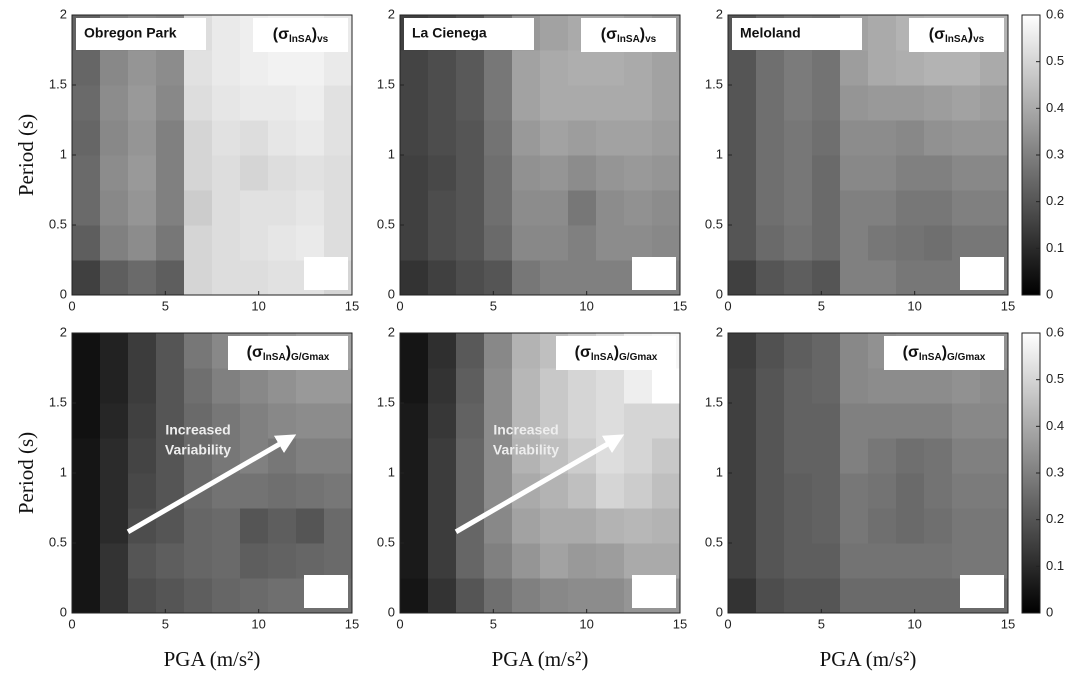 The width and height of the screenshot is (1069, 677). I want to click on colorbar-tick-label: 0.2, so click(1055, 200).